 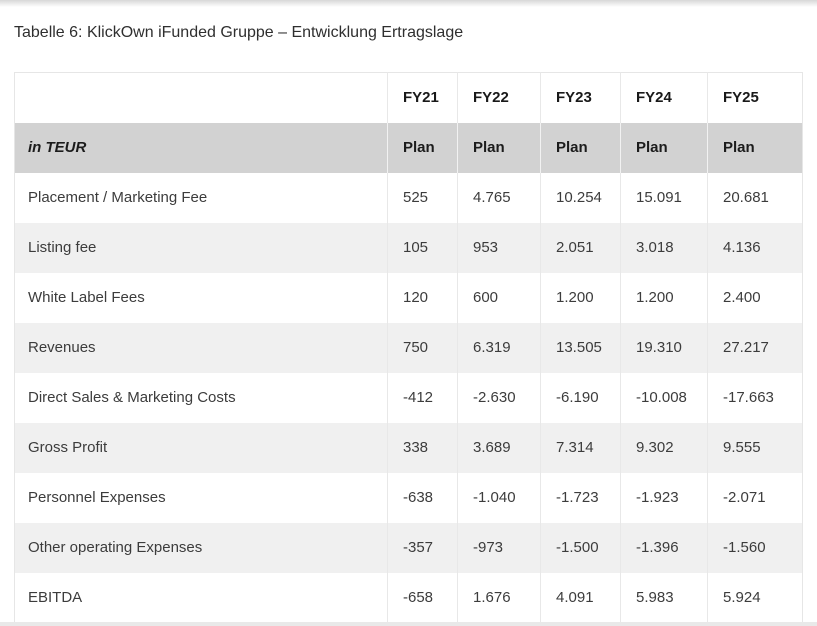 What do you see at coordinates (62, 347) in the screenshot?
I see `row-label: Revenues` at bounding box center [62, 347].